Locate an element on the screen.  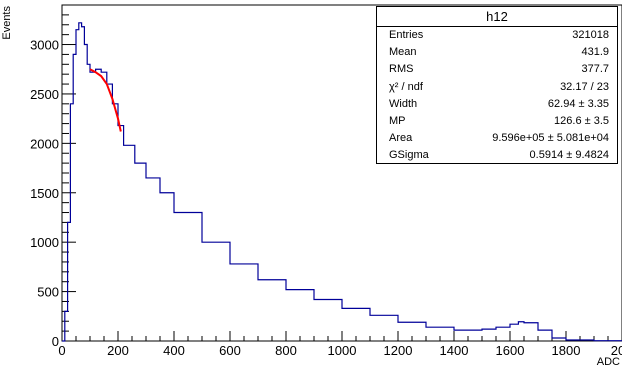
x-axis: 0 200 400 600 800 1000 1200 1400 1600 1800 20 is located at coordinates (340, 344).